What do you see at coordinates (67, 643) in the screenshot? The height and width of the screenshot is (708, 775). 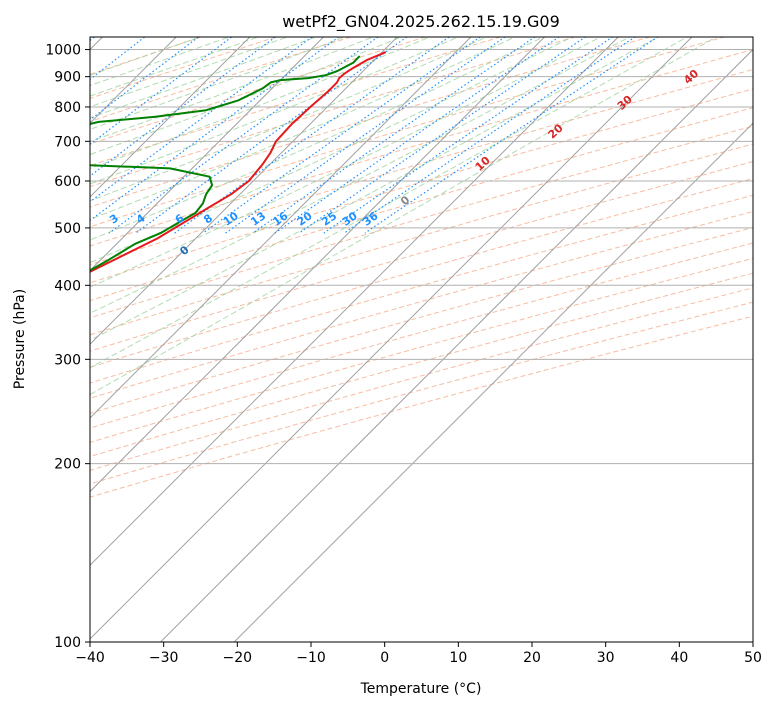 I see `y-tick-label: 100` at bounding box center [67, 643].